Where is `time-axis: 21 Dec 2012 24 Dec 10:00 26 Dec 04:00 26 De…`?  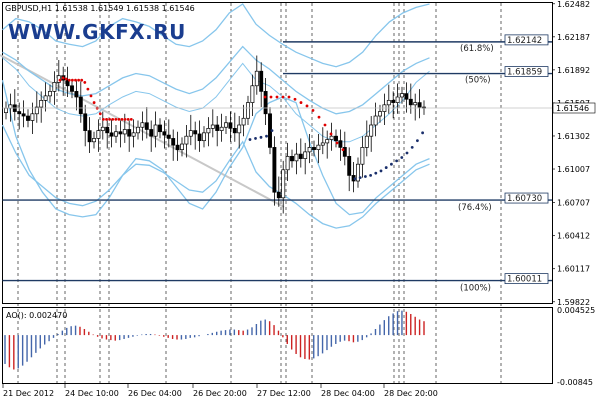 time-axis: 21 Dec 2012 24 Dec 10:00 26 Dec 04:00 26 De… is located at coordinates (220, 391).